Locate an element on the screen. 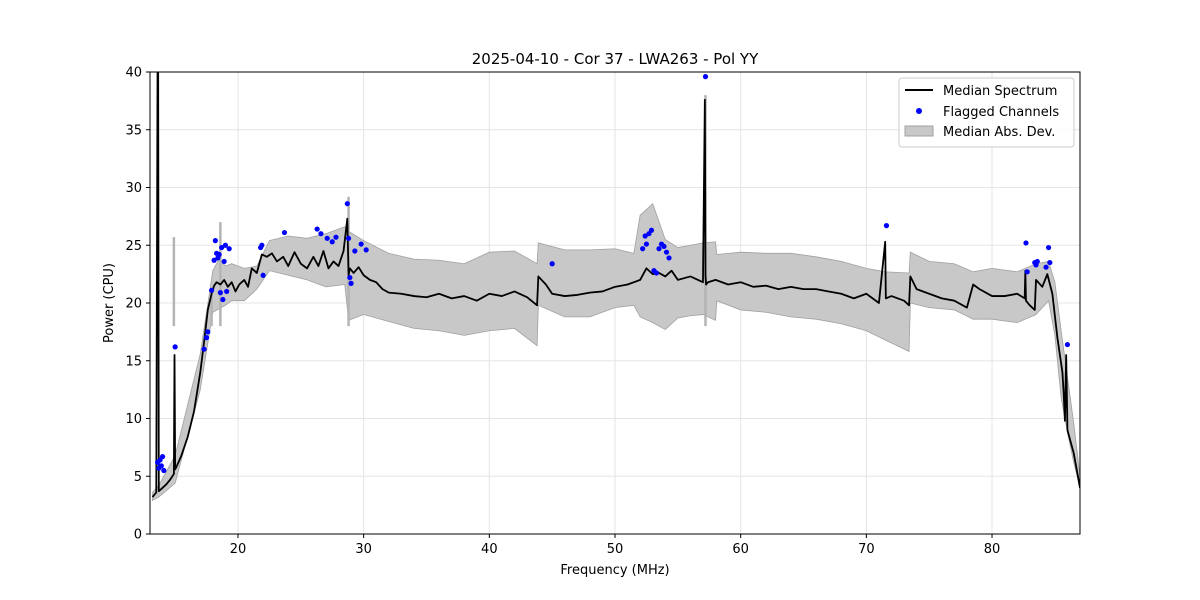  x-axis-label: Frequency (MHz) is located at coordinates (614, 570).